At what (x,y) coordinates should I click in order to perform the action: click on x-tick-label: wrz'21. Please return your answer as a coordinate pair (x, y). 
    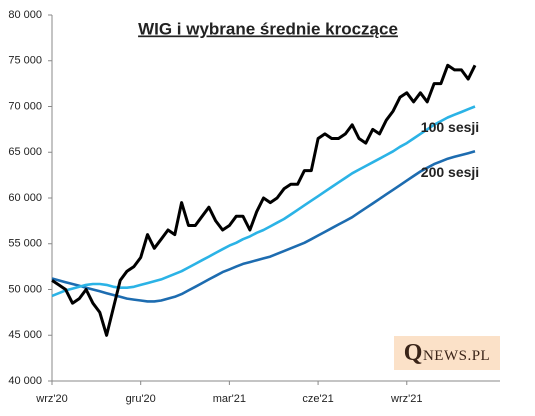
    Looking at the image, I should click on (406, 399).